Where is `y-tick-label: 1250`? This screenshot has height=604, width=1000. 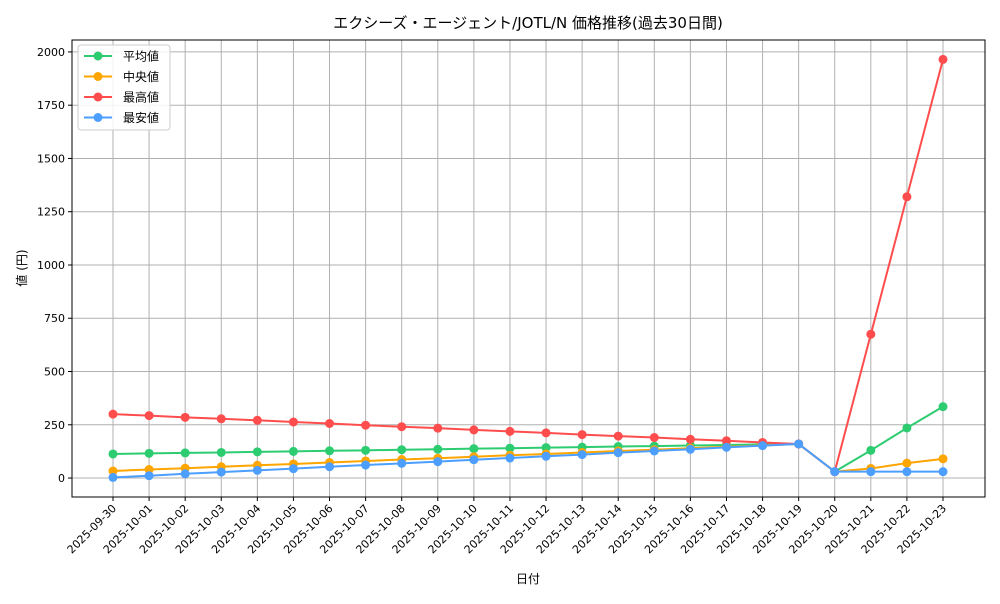 y-tick-label: 1250 is located at coordinates (51, 212).